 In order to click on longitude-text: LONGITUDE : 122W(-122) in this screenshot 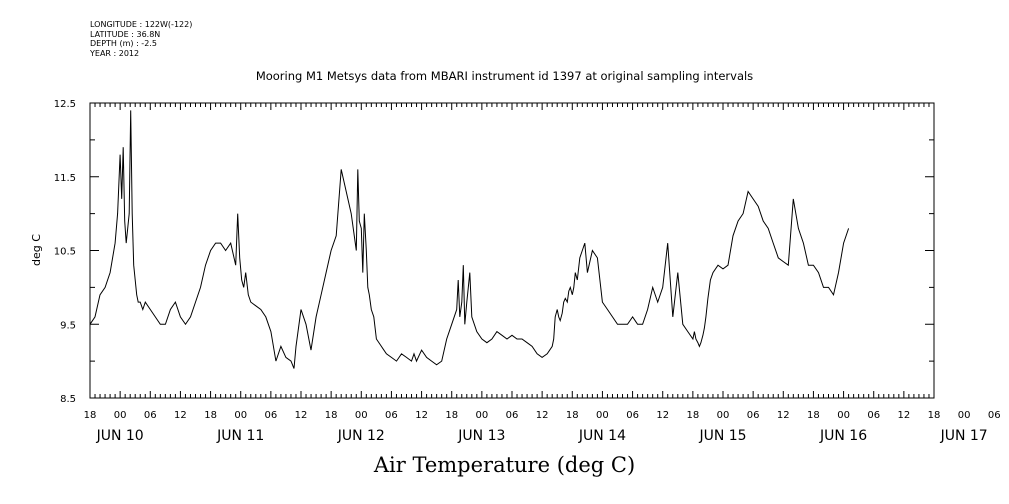, I will do `click(141, 24)`.